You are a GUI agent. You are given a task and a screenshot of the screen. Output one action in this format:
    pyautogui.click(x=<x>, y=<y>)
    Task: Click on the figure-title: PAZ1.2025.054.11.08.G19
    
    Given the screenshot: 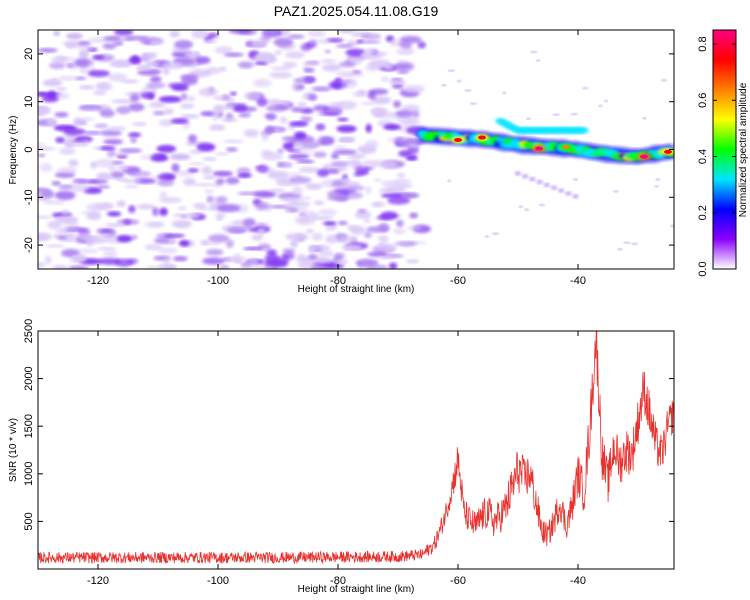 What is the action you would take?
    pyautogui.click(x=356, y=11)
    